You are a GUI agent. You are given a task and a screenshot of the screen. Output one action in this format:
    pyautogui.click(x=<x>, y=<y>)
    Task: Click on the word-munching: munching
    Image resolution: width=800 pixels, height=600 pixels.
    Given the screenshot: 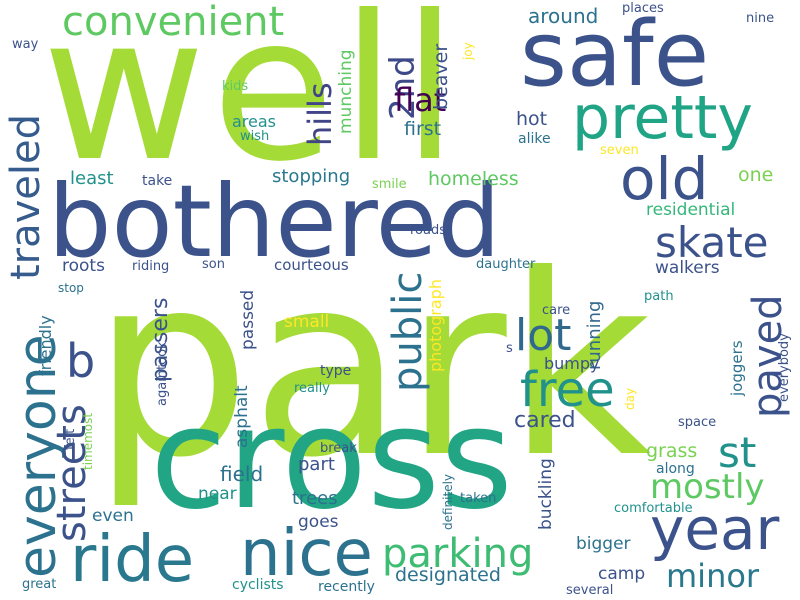 What is the action you would take?
    pyautogui.click(x=346, y=91)
    